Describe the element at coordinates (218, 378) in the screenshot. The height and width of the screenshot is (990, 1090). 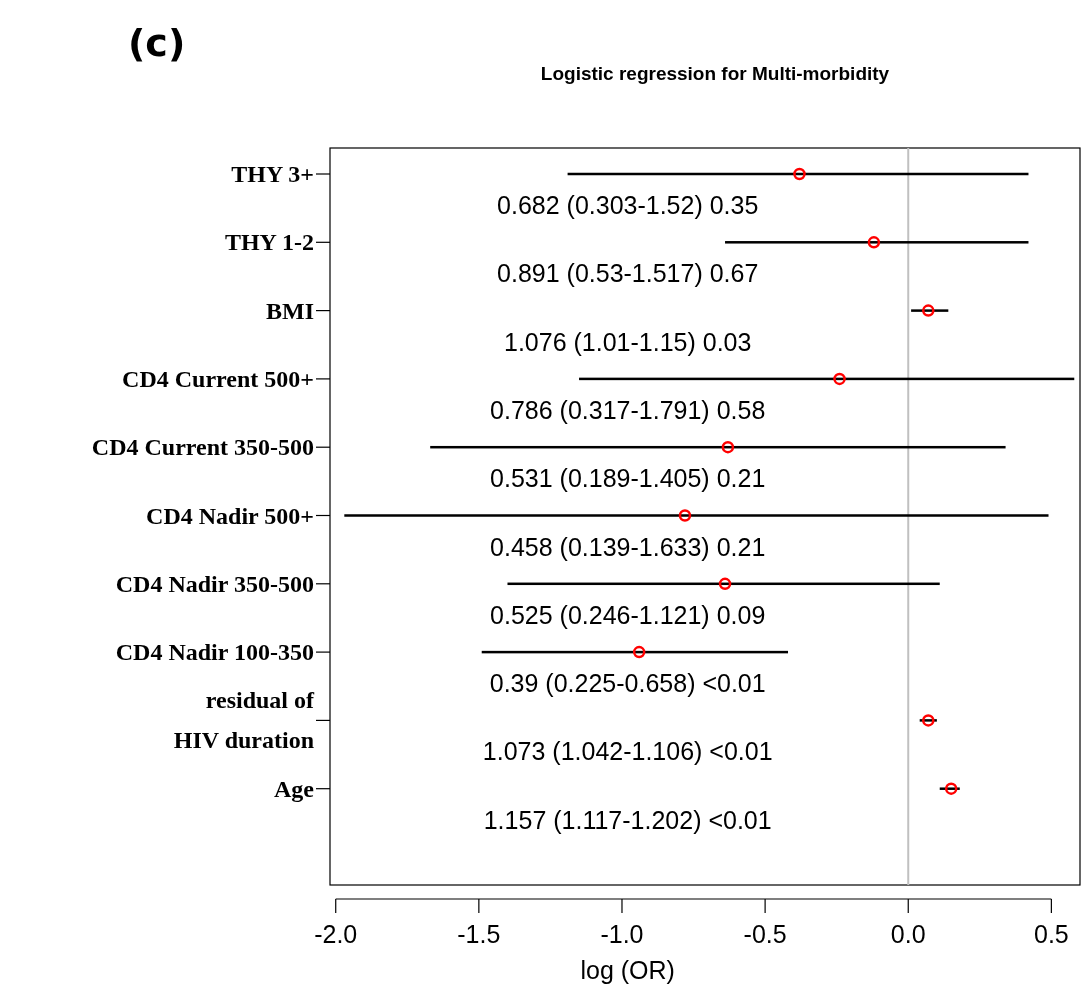
I see `y-tick-label: CD4 Current 500+` at that location.